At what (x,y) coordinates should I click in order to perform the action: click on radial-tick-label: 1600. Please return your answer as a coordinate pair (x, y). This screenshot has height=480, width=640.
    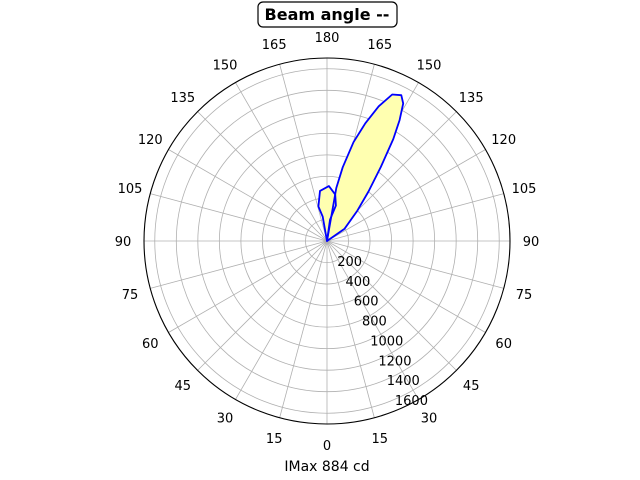
    Looking at the image, I should click on (411, 401).